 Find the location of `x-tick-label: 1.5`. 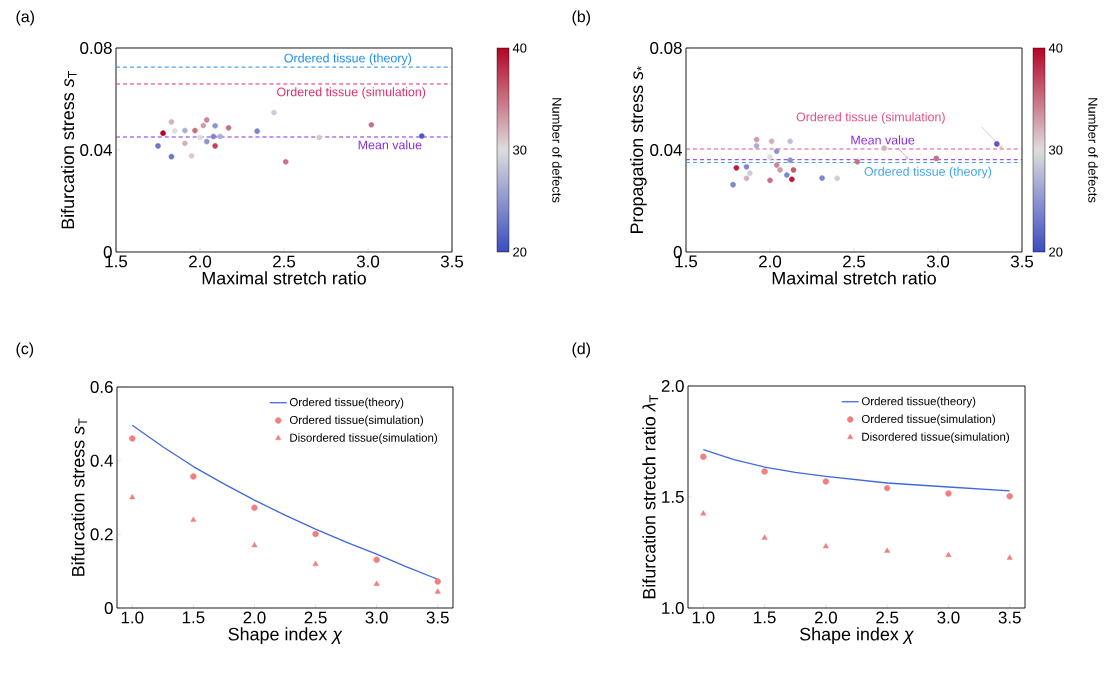

x-tick-label: 1.5 is located at coordinates (765, 617).